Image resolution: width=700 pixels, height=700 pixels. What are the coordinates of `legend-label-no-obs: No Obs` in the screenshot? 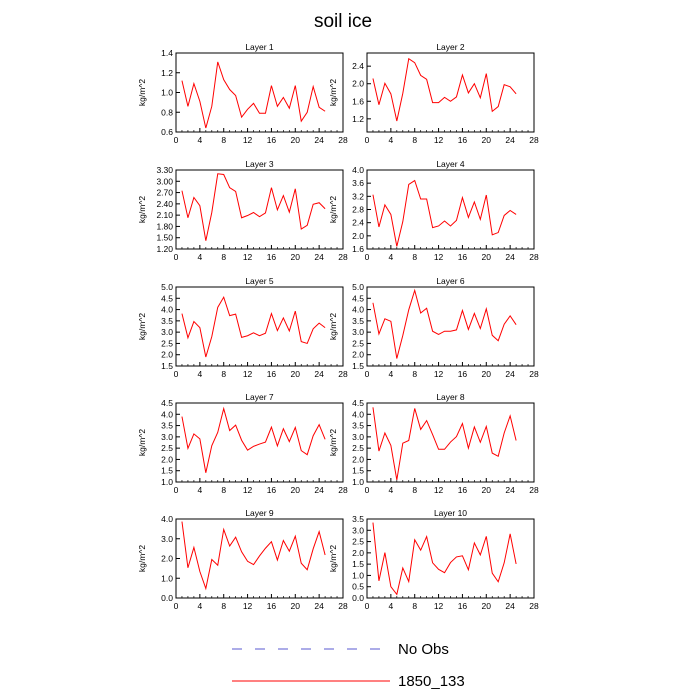 It's located at (423, 649).